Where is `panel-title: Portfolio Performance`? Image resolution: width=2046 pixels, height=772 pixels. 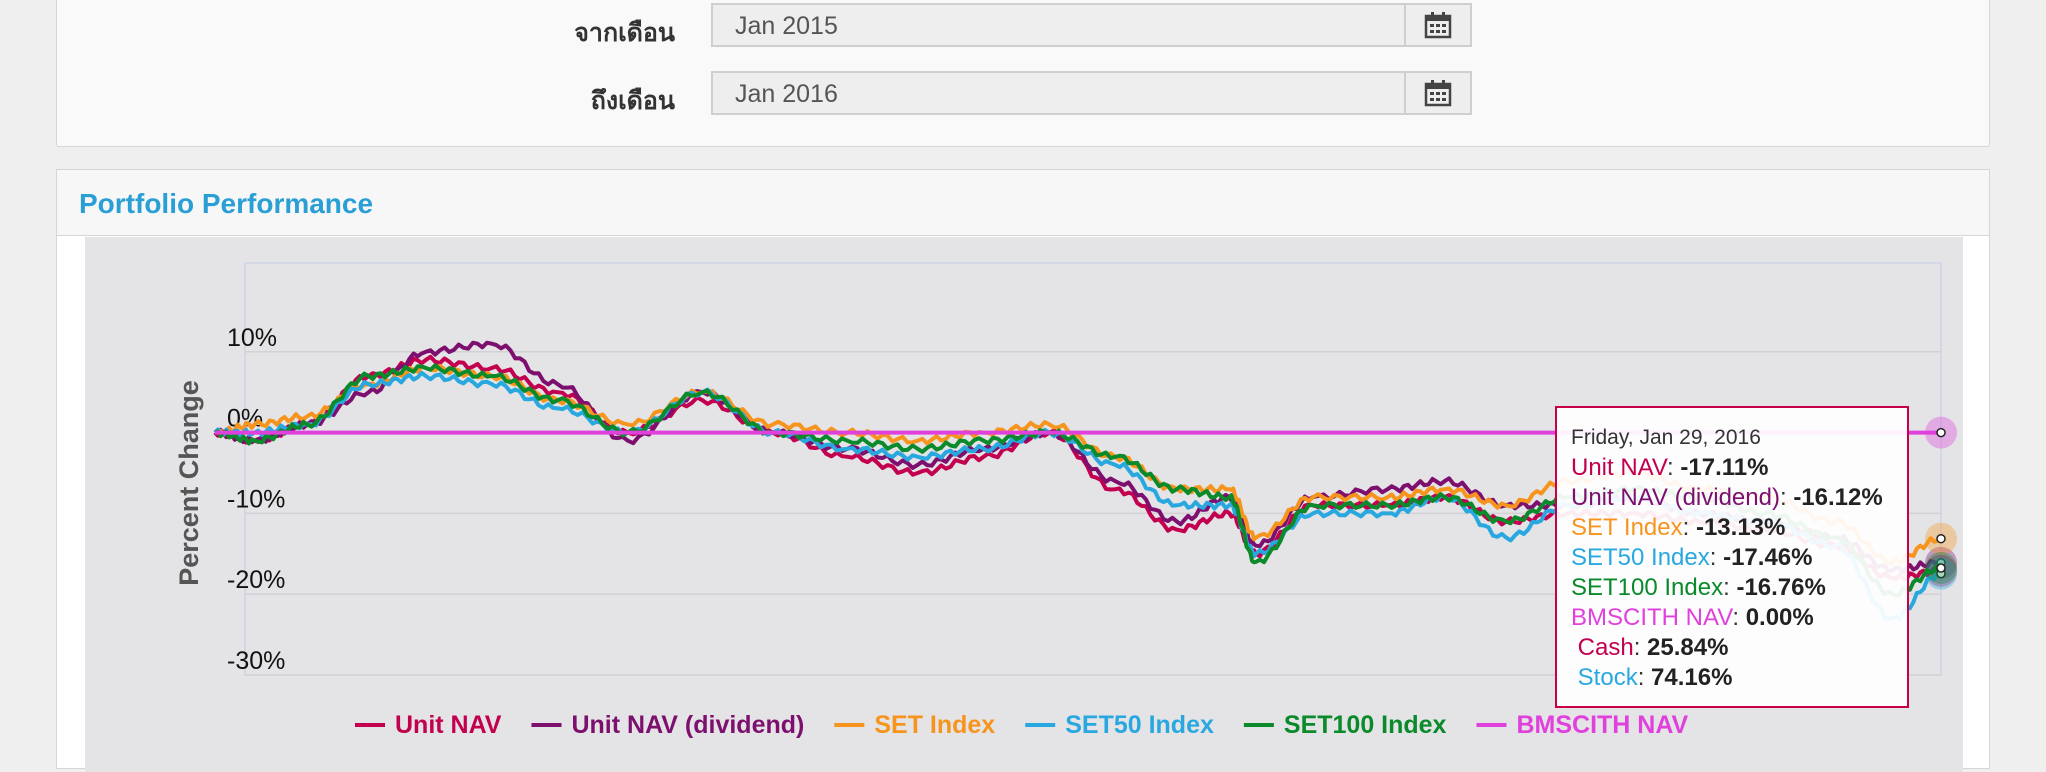 panel-title: Portfolio Performance is located at coordinates (226, 203).